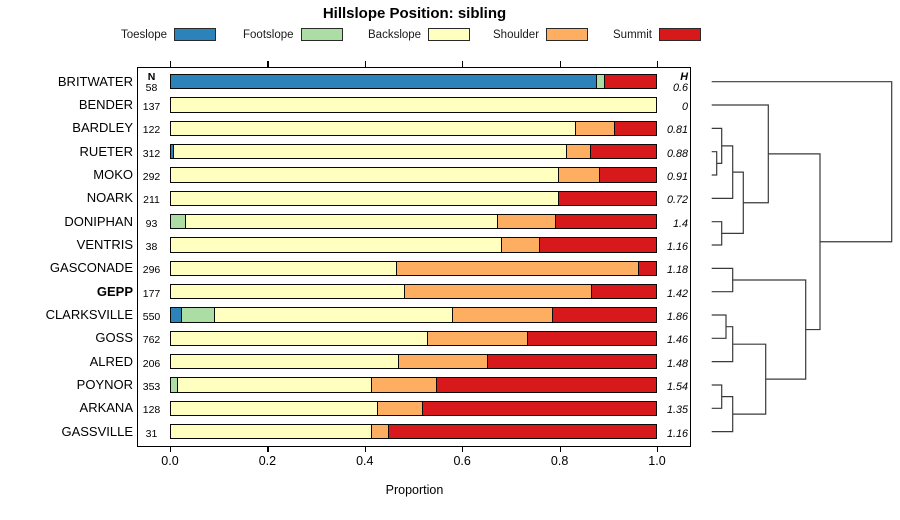  I want to click on shannon-h-value: 0.91, so click(677, 177).